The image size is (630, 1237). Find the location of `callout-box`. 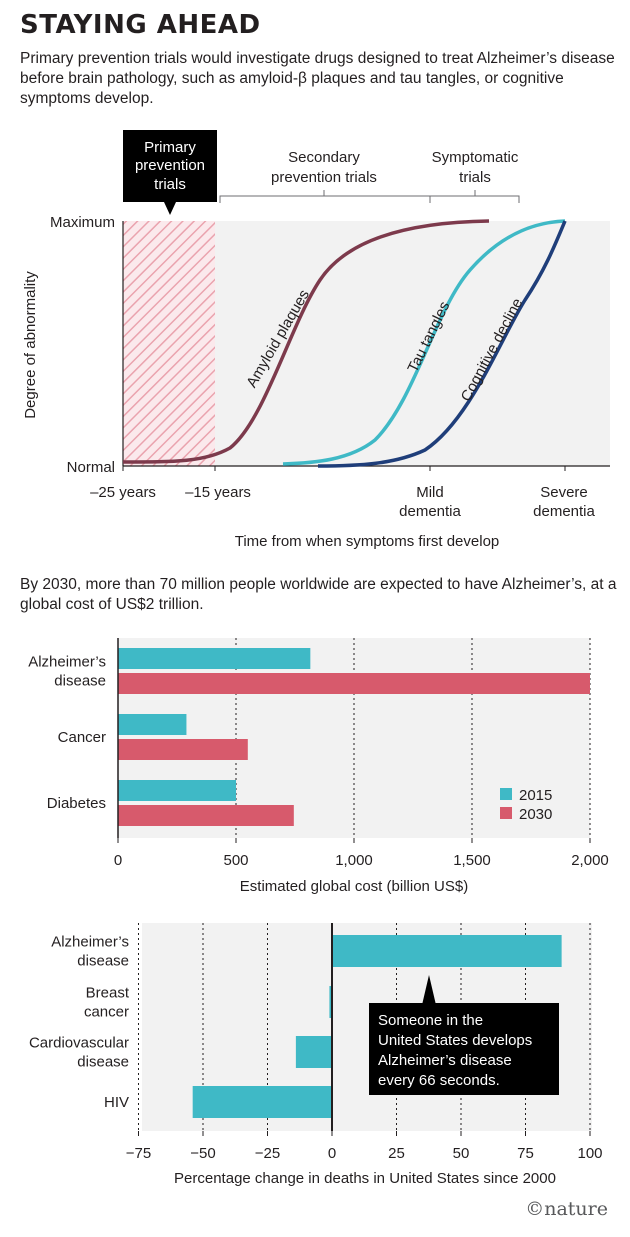

callout-box is located at coordinates (464, 1049).